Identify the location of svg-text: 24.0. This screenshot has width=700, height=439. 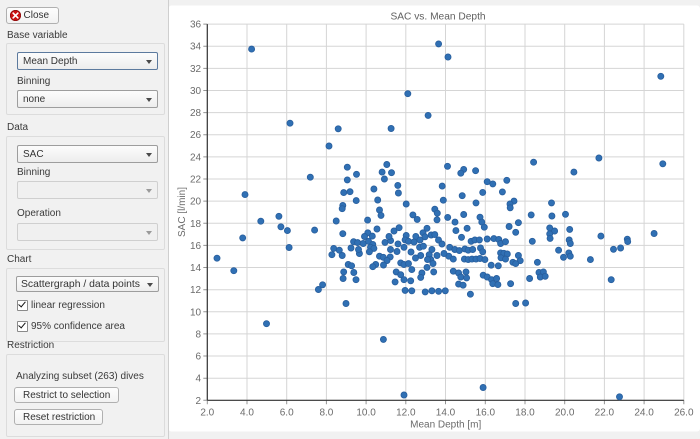
(644, 413).